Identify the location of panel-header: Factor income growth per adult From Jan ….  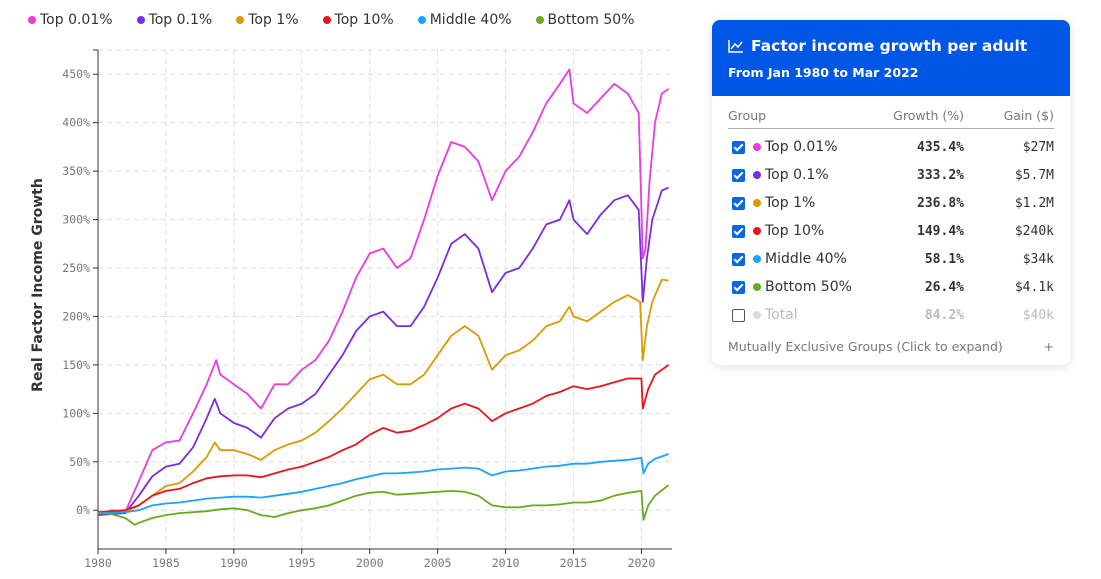
(891, 58).